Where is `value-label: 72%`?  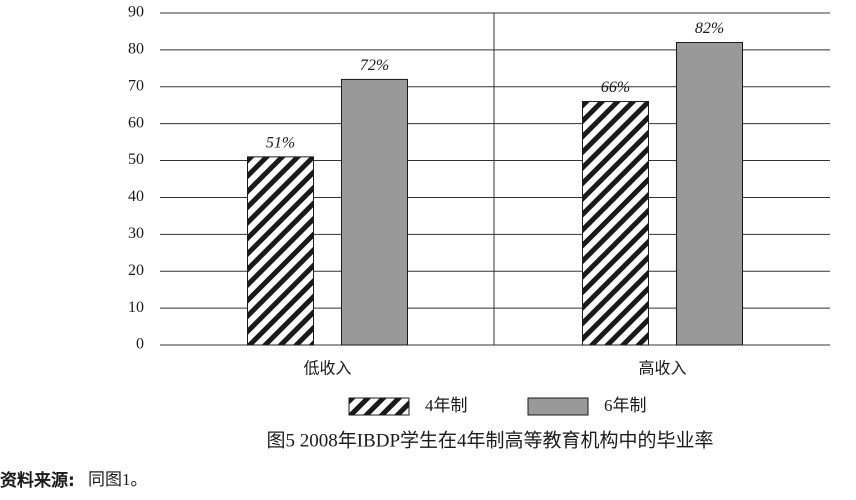
value-label: 72% is located at coordinates (374, 65).